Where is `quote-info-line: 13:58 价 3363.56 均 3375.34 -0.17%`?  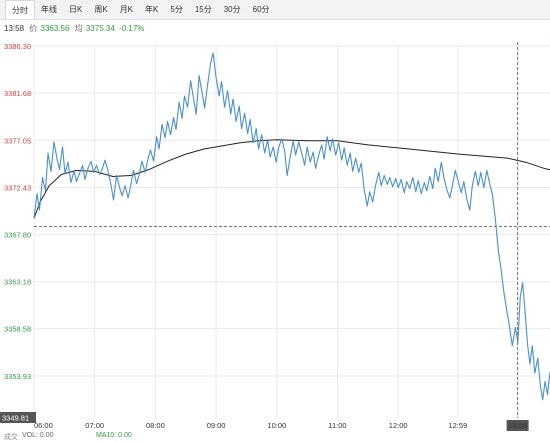
quote-info-line: 13:58 价 3363.56 均 3375.34 -0.17% is located at coordinates (74, 29).